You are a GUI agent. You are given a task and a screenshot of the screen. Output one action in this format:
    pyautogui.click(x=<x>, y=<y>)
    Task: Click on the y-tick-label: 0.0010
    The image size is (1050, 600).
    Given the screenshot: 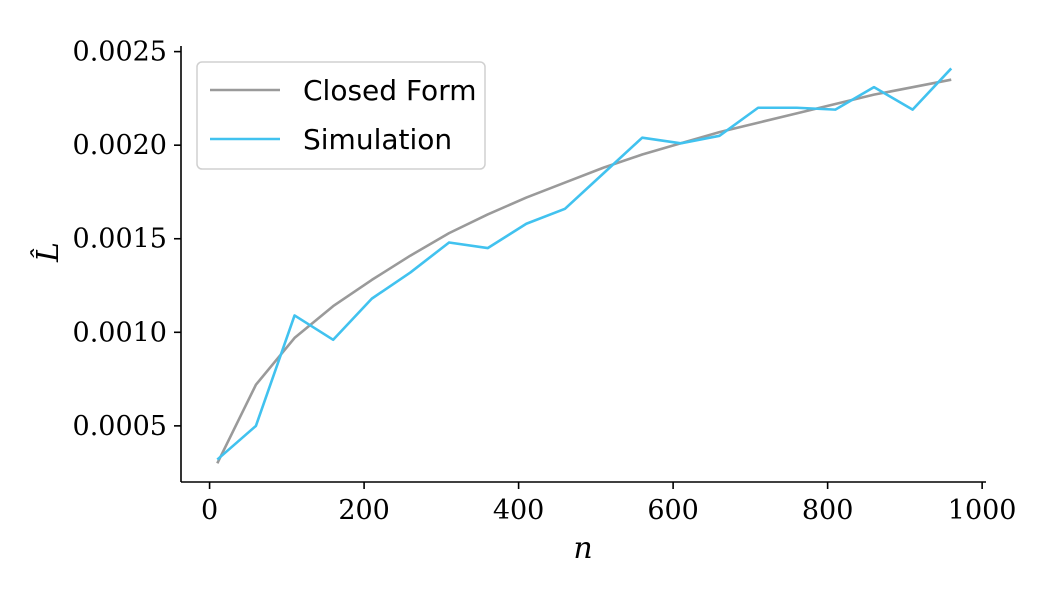 What is the action you would take?
    pyautogui.click(x=120, y=332)
    